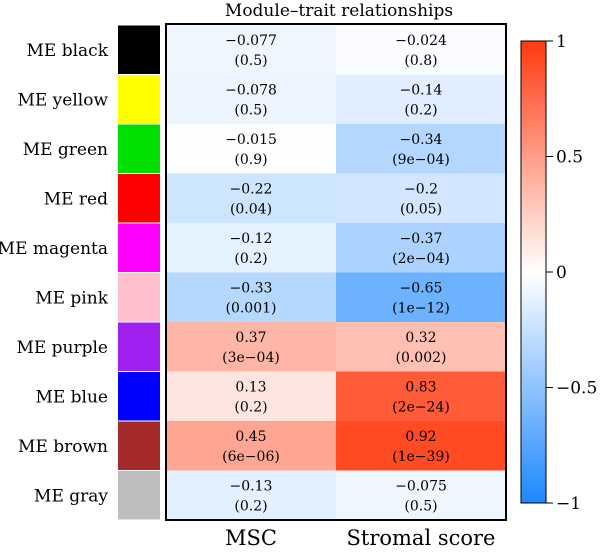 The width and height of the screenshot is (600, 553). Describe the element at coordinates (250, 338) in the screenshot. I see `cell-correlation: 0.37` at that location.